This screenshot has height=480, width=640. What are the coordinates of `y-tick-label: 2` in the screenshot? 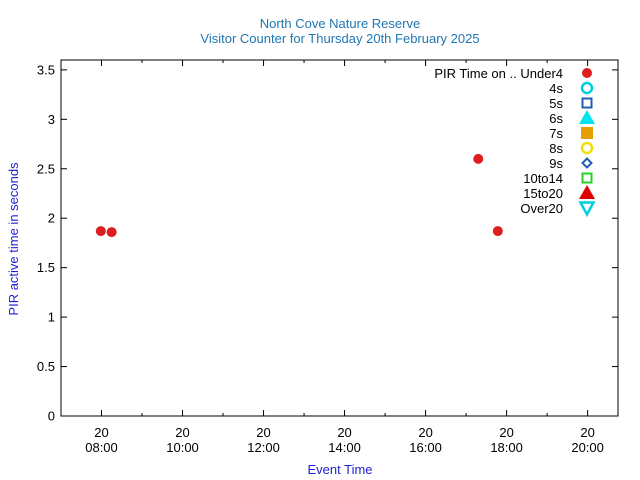 It's located at (51, 218).